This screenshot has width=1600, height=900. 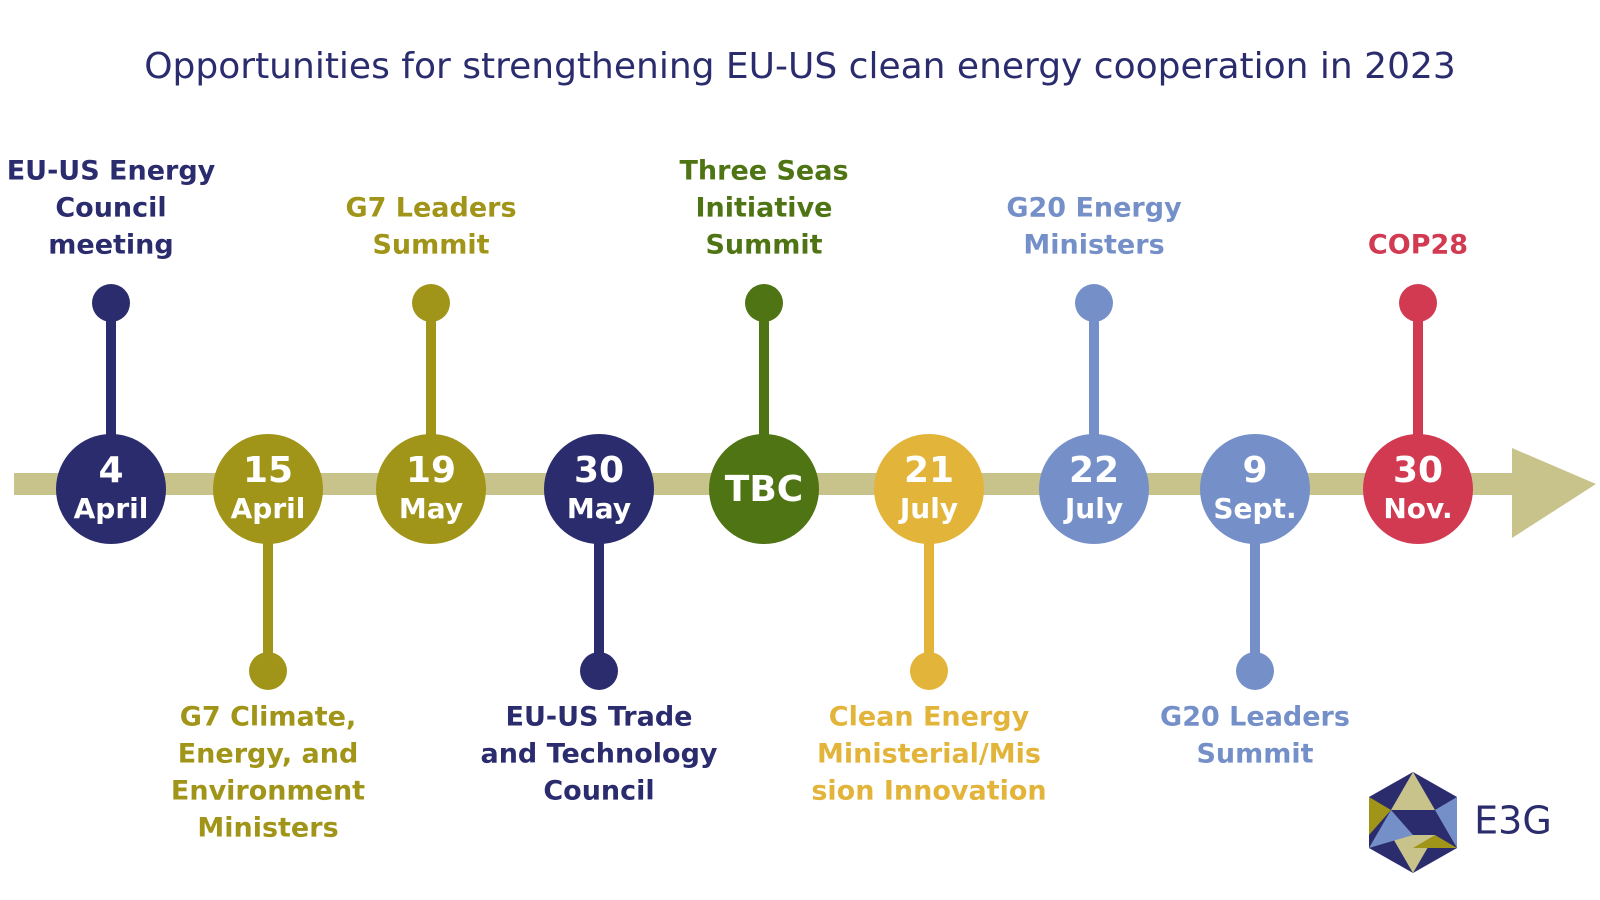 I want to click on timeline-arrowhead, so click(x=1554, y=493).